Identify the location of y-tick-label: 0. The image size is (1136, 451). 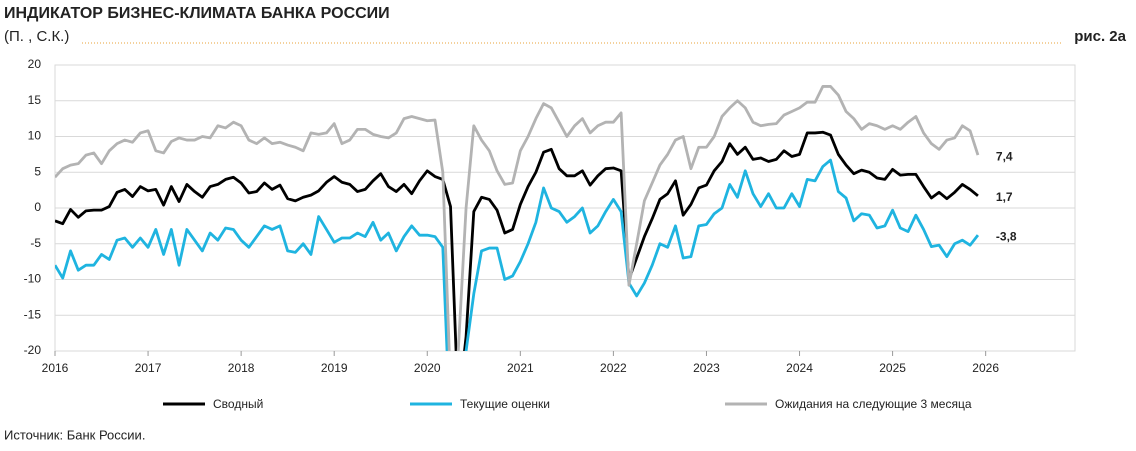
(37, 207).